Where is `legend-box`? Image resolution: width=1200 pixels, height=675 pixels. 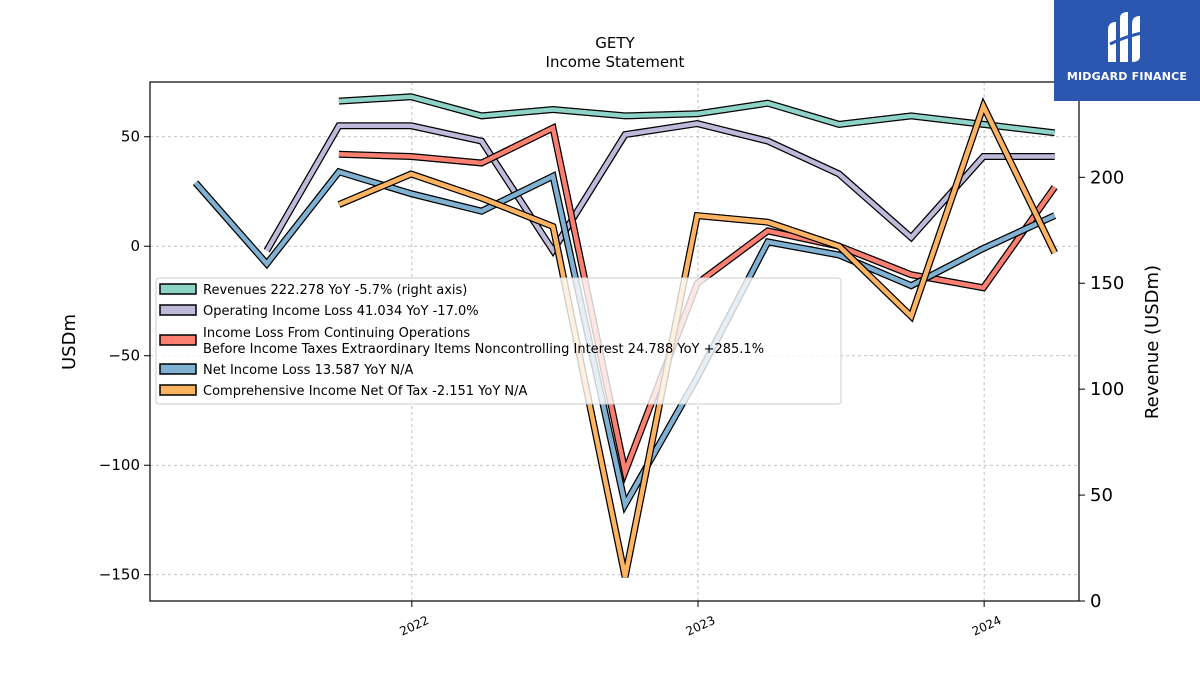 legend-box is located at coordinates (498, 341).